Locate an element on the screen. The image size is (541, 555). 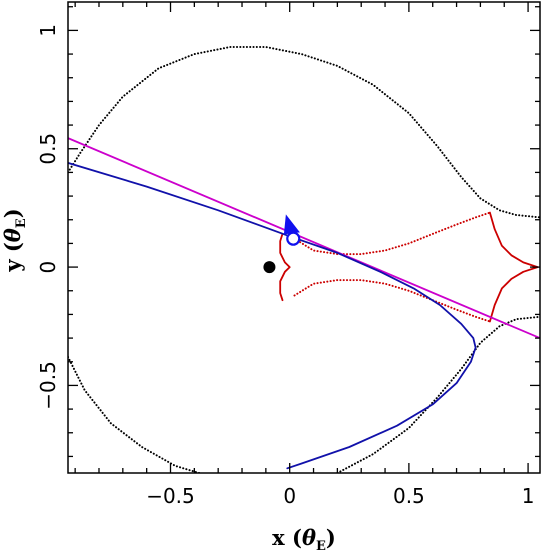
x-axis-label-main: x ( is located at coordinates (287, 537).